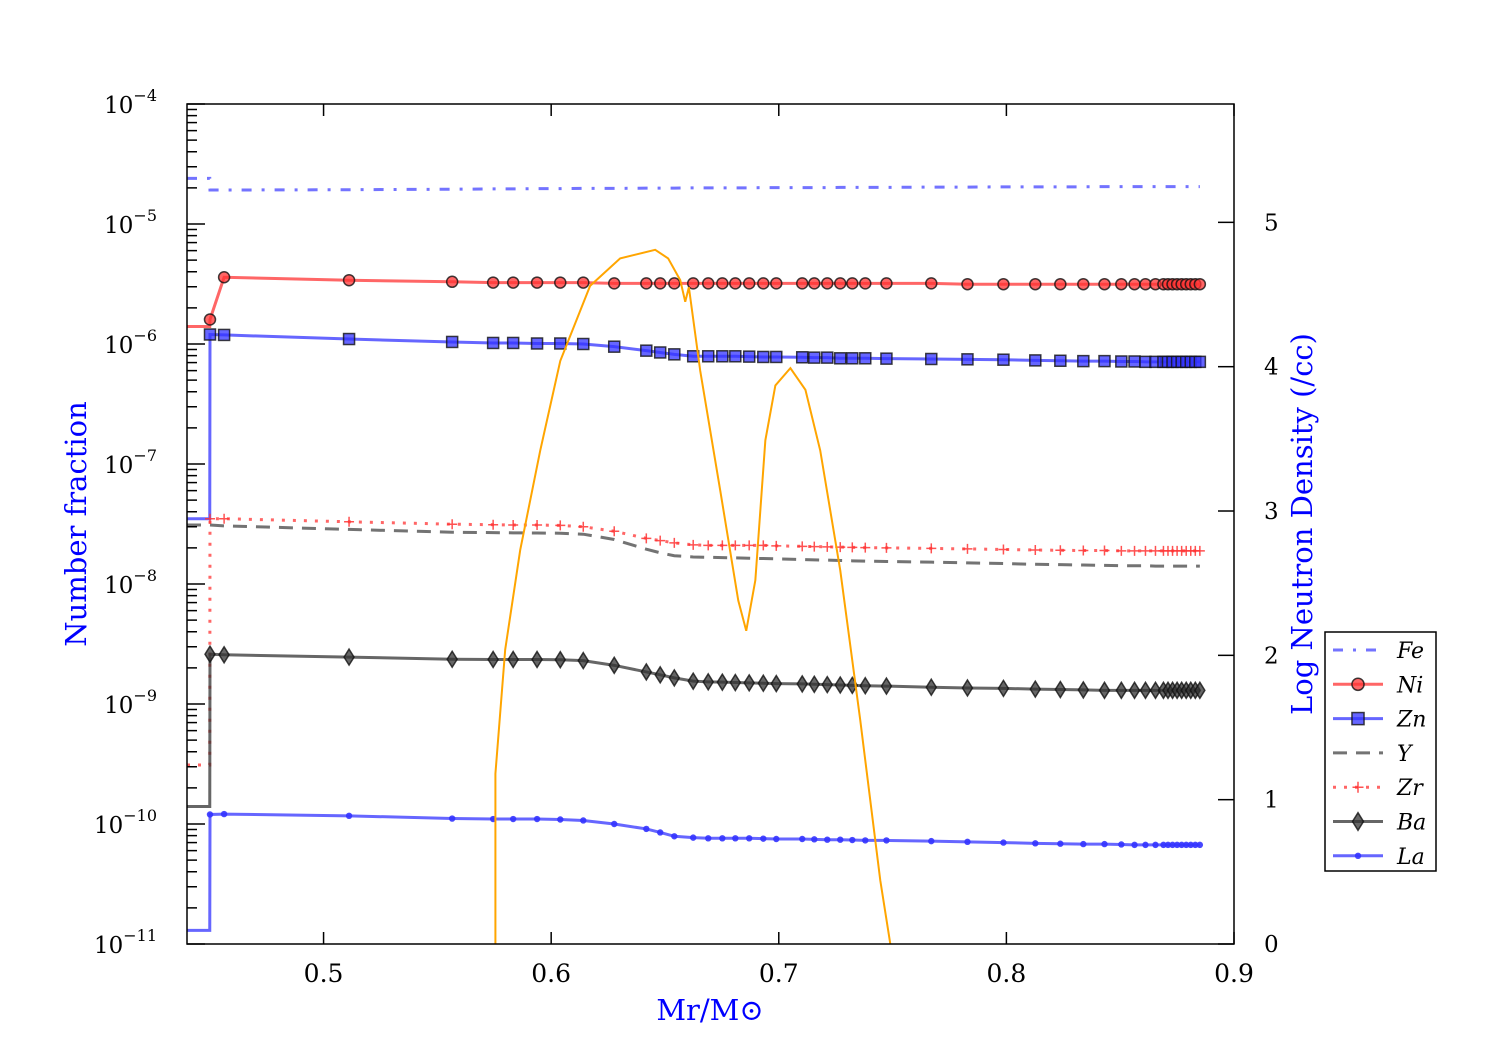 The image size is (1500, 1054). Describe the element at coordinates (1410, 857) in the screenshot. I see `legend-label: La` at that location.